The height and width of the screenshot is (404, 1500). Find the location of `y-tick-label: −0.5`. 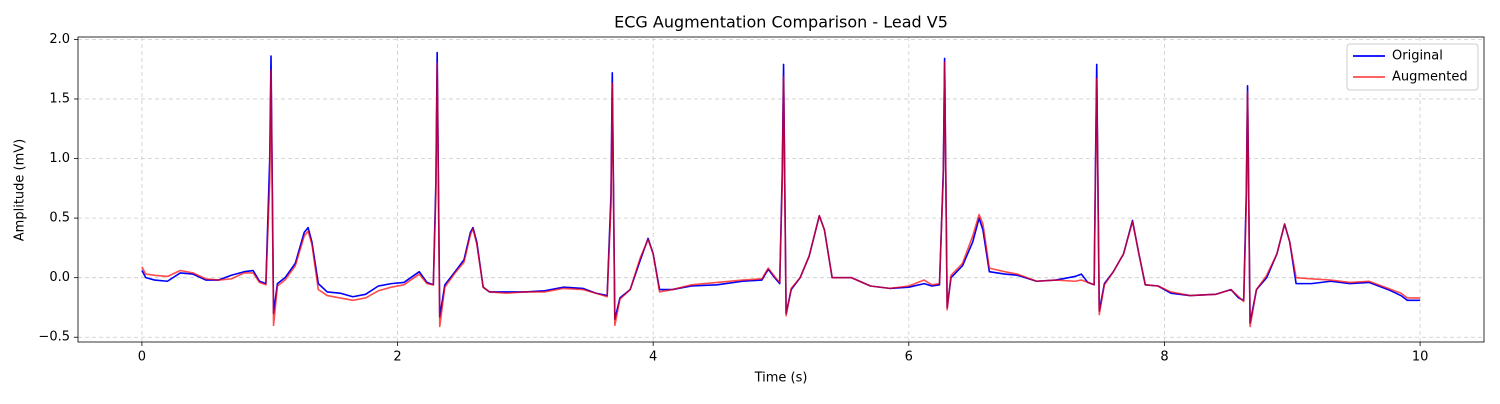

y-tick-label: −0.5 is located at coordinates (54, 337).